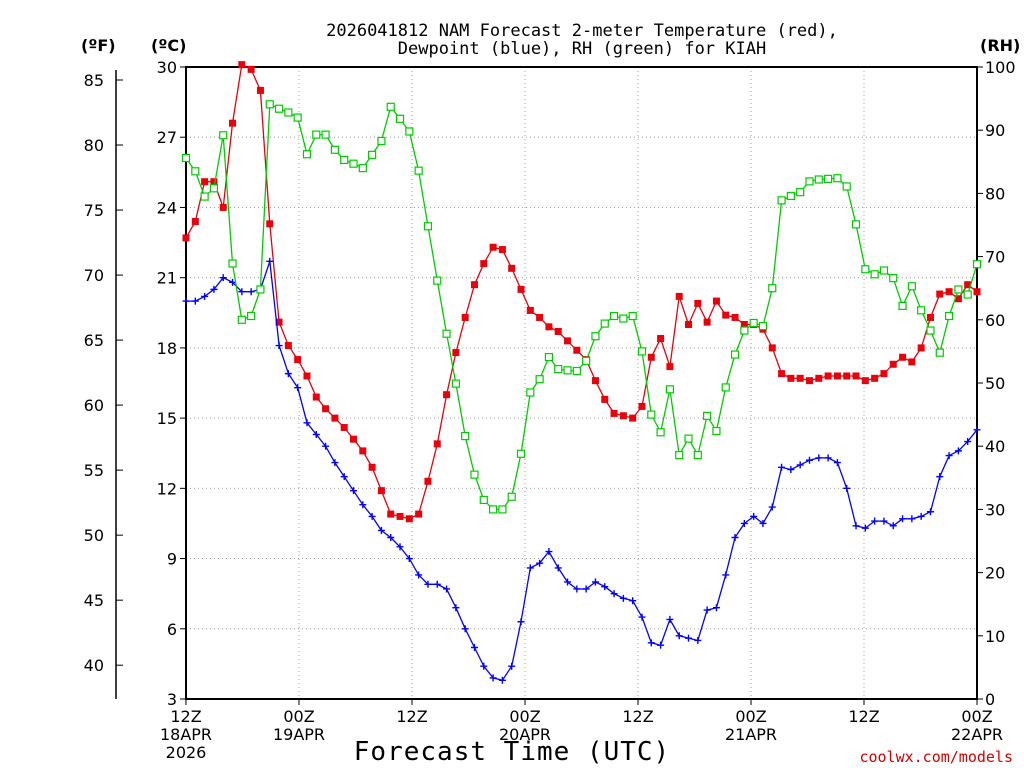  What do you see at coordinates (512, 752) in the screenshot?
I see `x-axis-label: Forecast Time (UTC)` at bounding box center [512, 752].